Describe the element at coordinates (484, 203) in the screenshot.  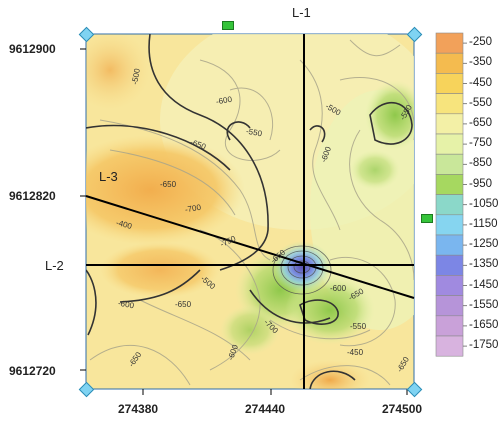
I see `colorbar-label: -1050` at that location.